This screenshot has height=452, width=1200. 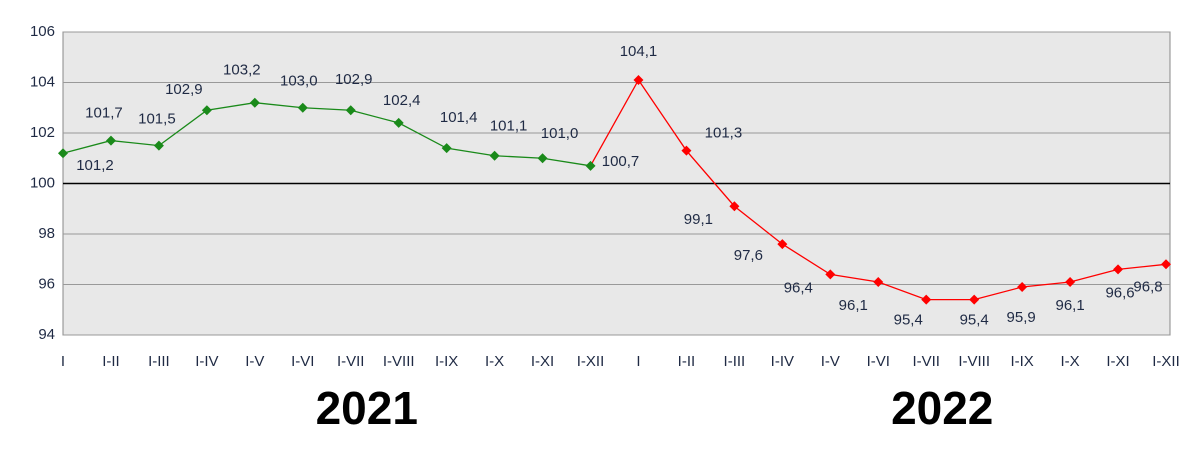 I want to click on y-tick-label: 104, so click(x=42, y=81).